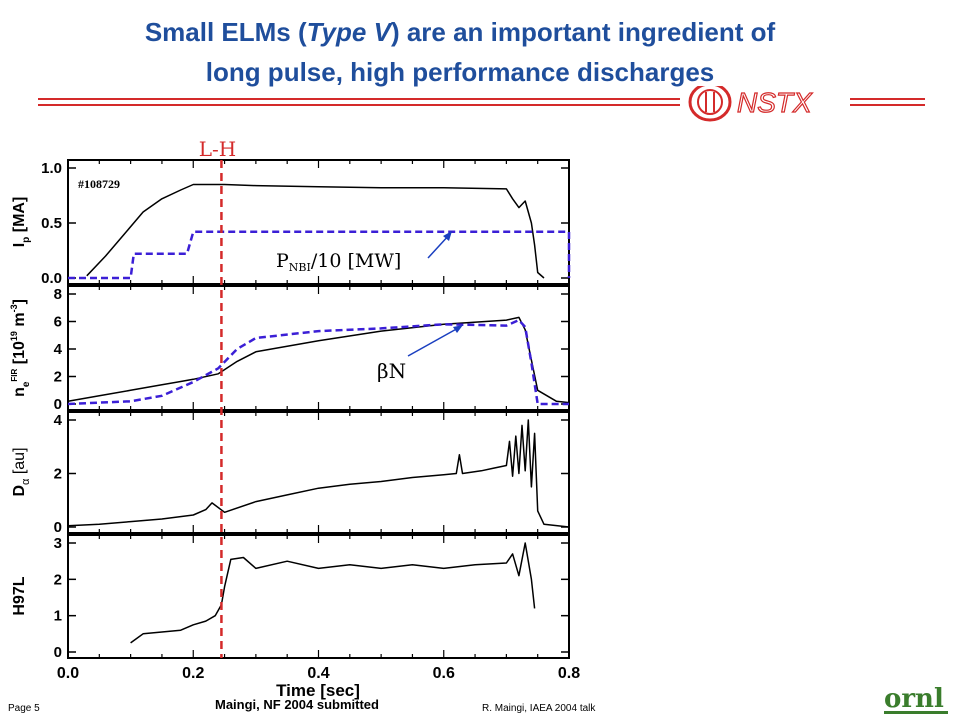 The height and width of the screenshot is (720, 960). What do you see at coordinates (297, 704) in the screenshot?
I see `citation: Maingi, NF 2004 submitted` at bounding box center [297, 704].